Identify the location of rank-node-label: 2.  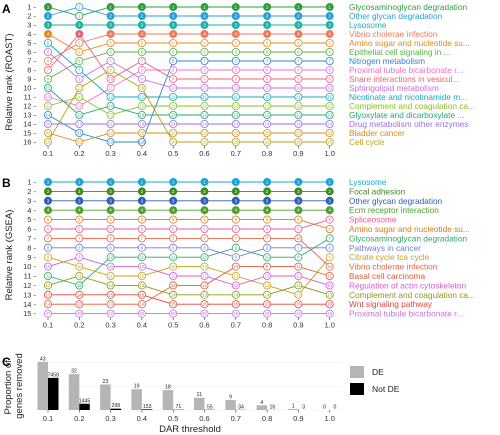
(48, 191).